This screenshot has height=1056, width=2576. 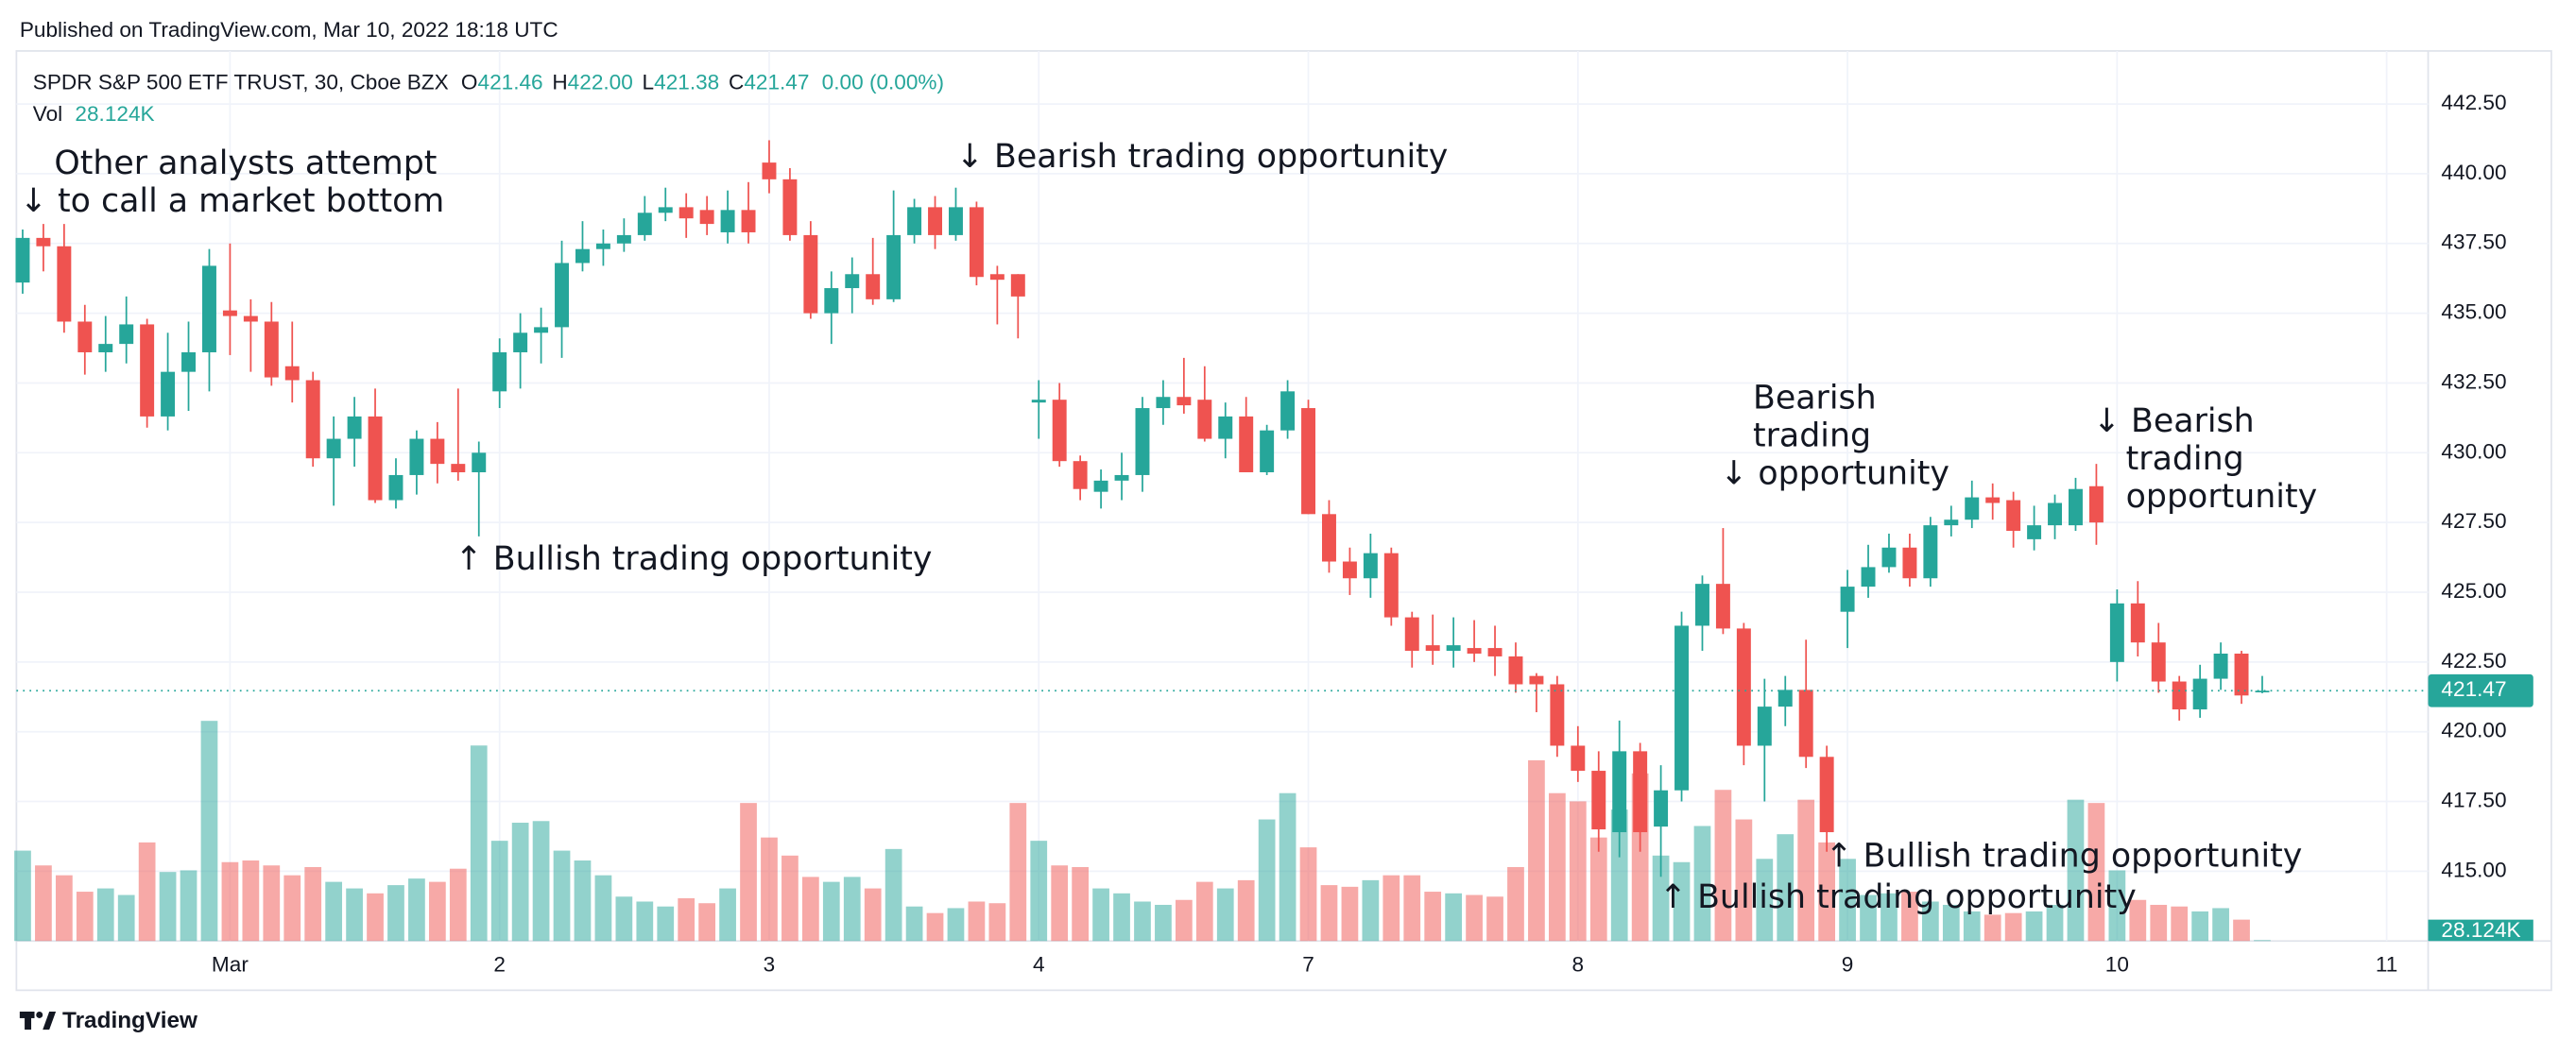 What do you see at coordinates (2473, 689) in the screenshot?
I see `last-price-label: 421.47` at bounding box center [2473, 689].